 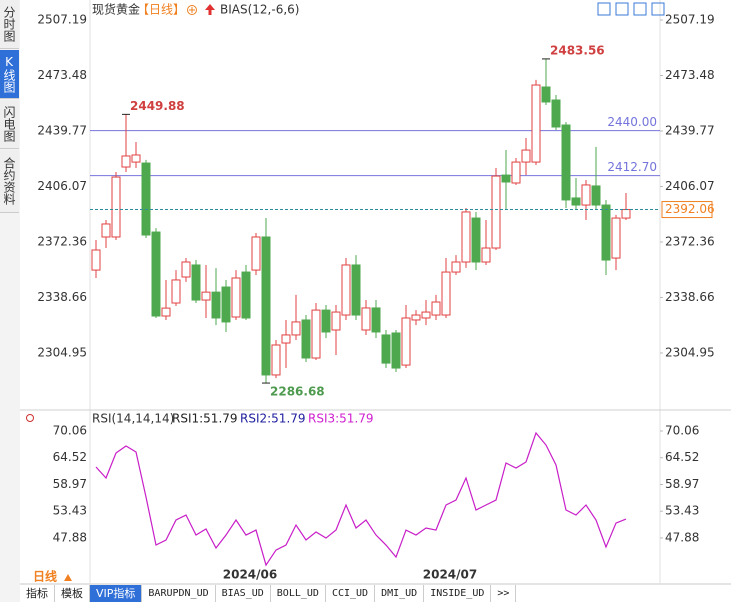 What do you see at coordinates (9, 124) in the screenshot?
I see `side-tab: 闪电图` at bounding box center [9, 124].